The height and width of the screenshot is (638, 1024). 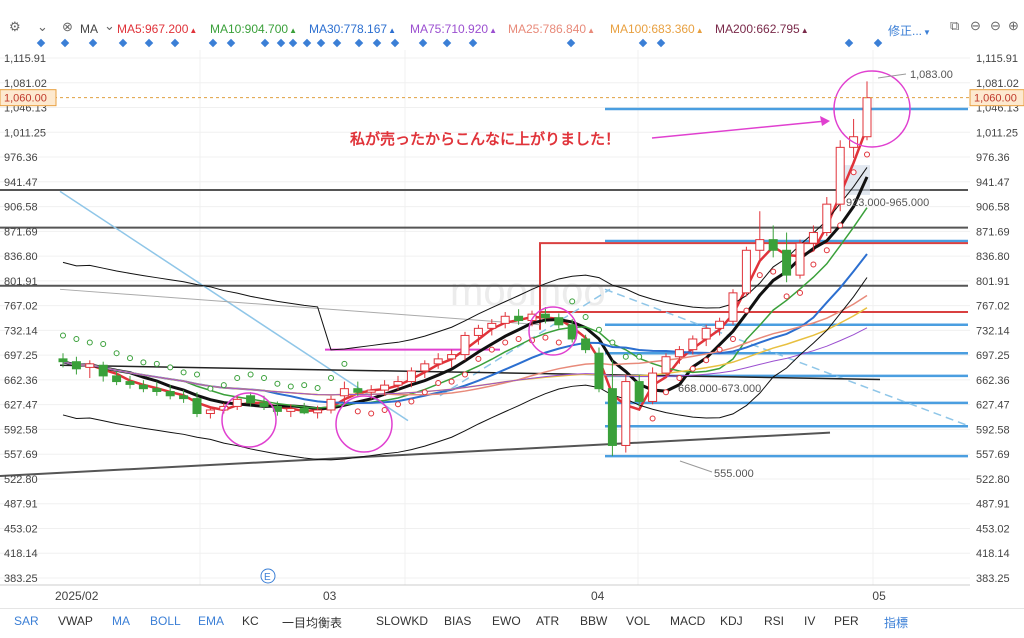 I want to click on ma-legend-item: MA200:662.795▲, so click(x=762, y=29).